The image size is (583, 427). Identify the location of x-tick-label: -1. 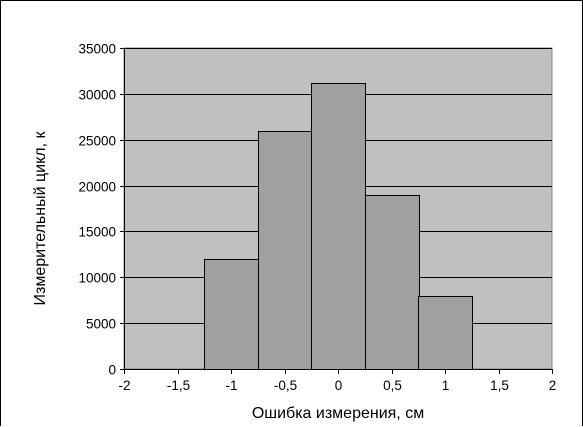
(231, 385).